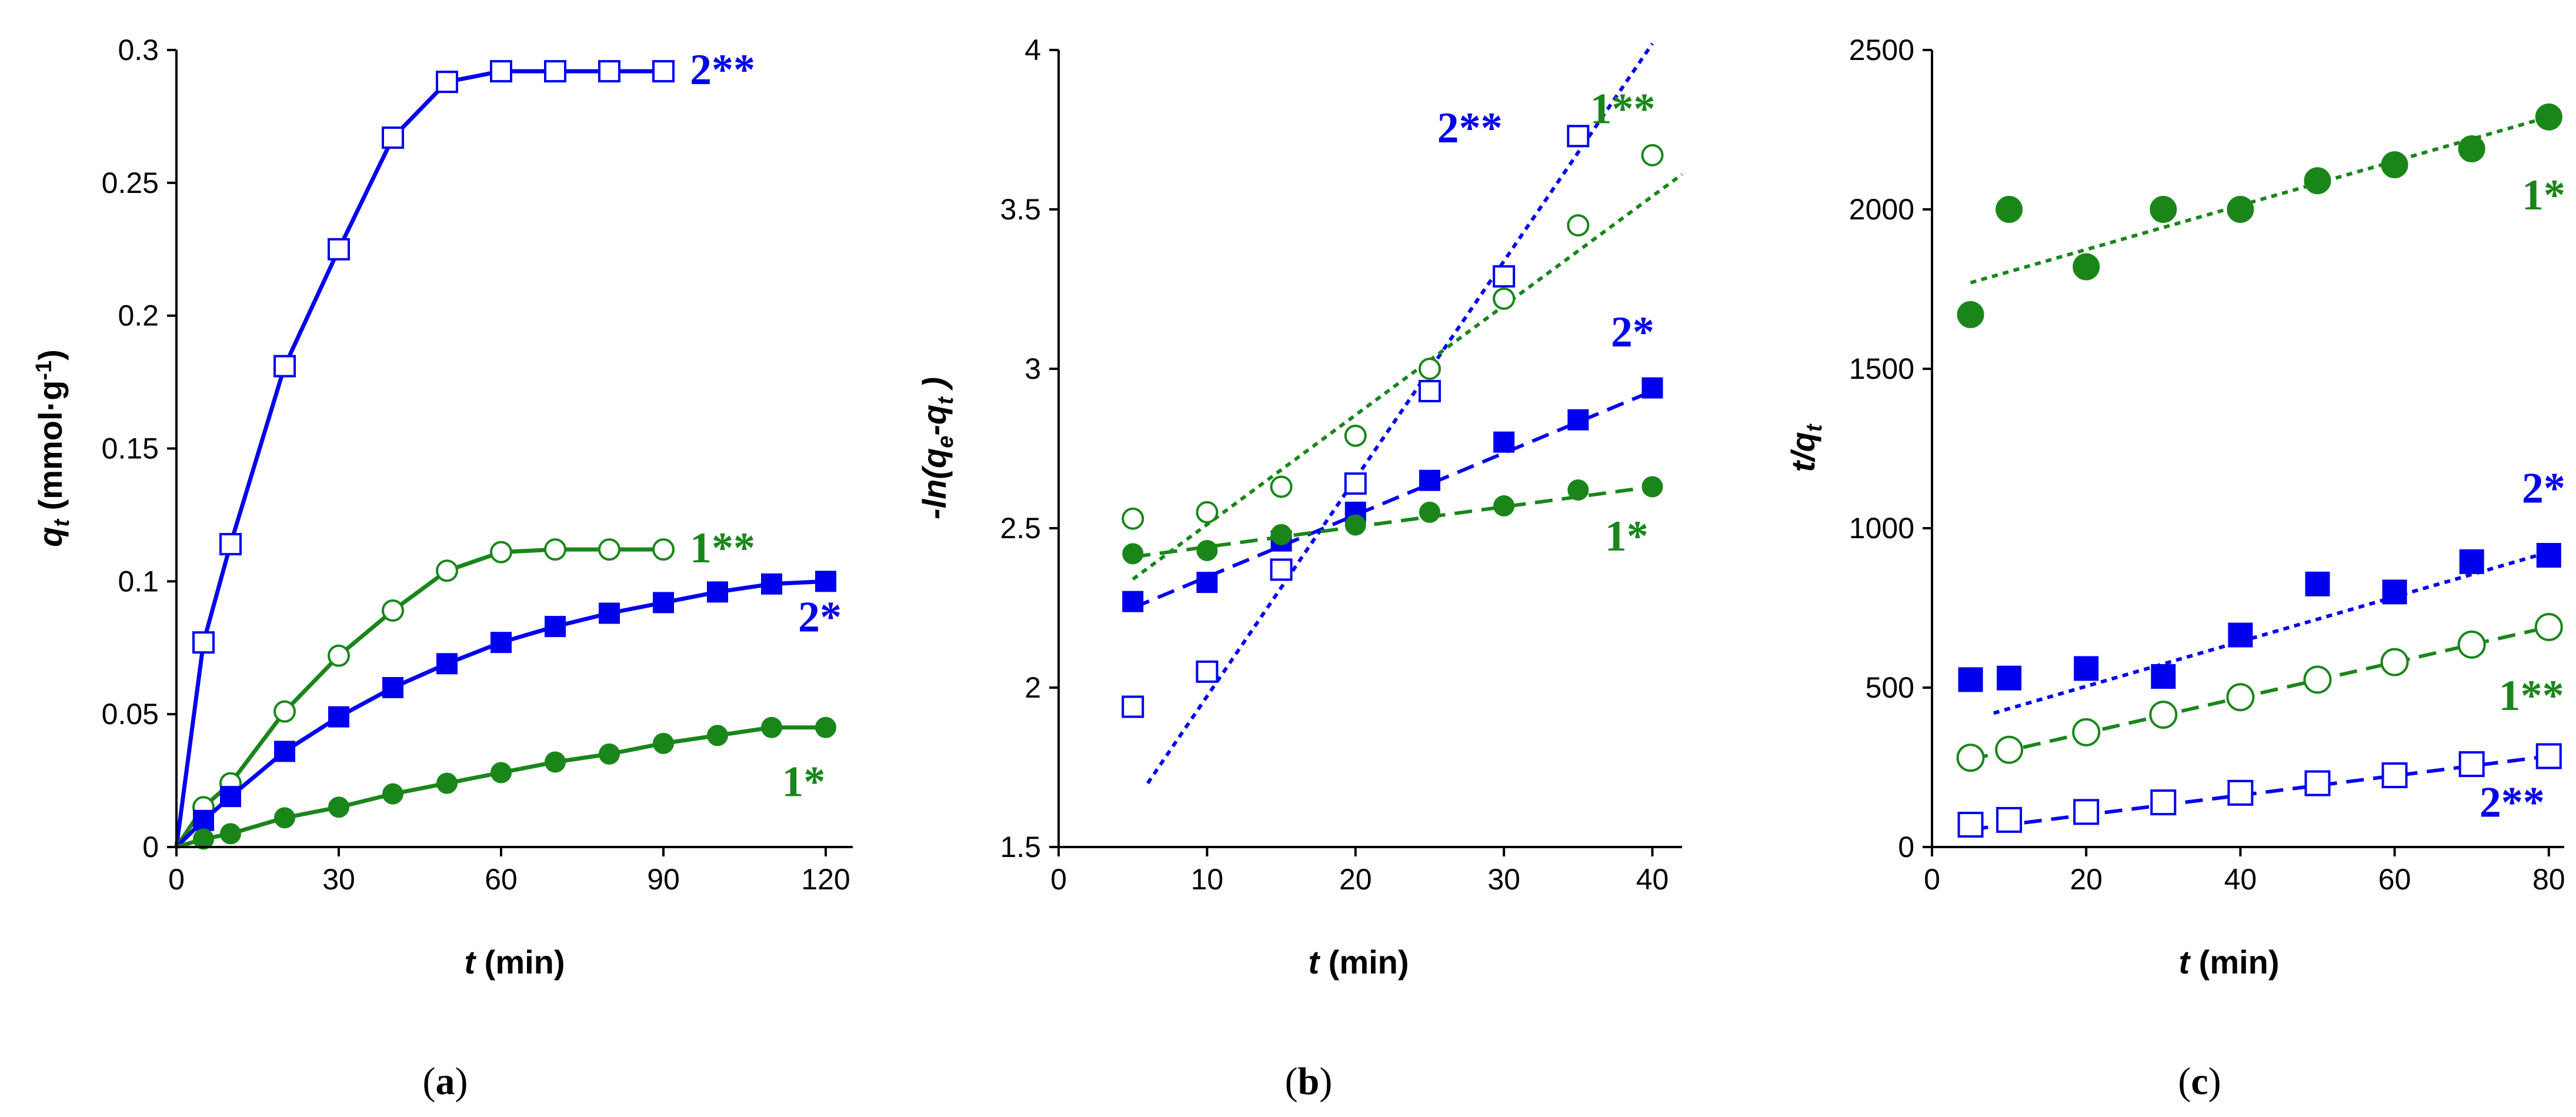  I want to click on panel-b-y-tick-label: 2, so click(1033, 688).